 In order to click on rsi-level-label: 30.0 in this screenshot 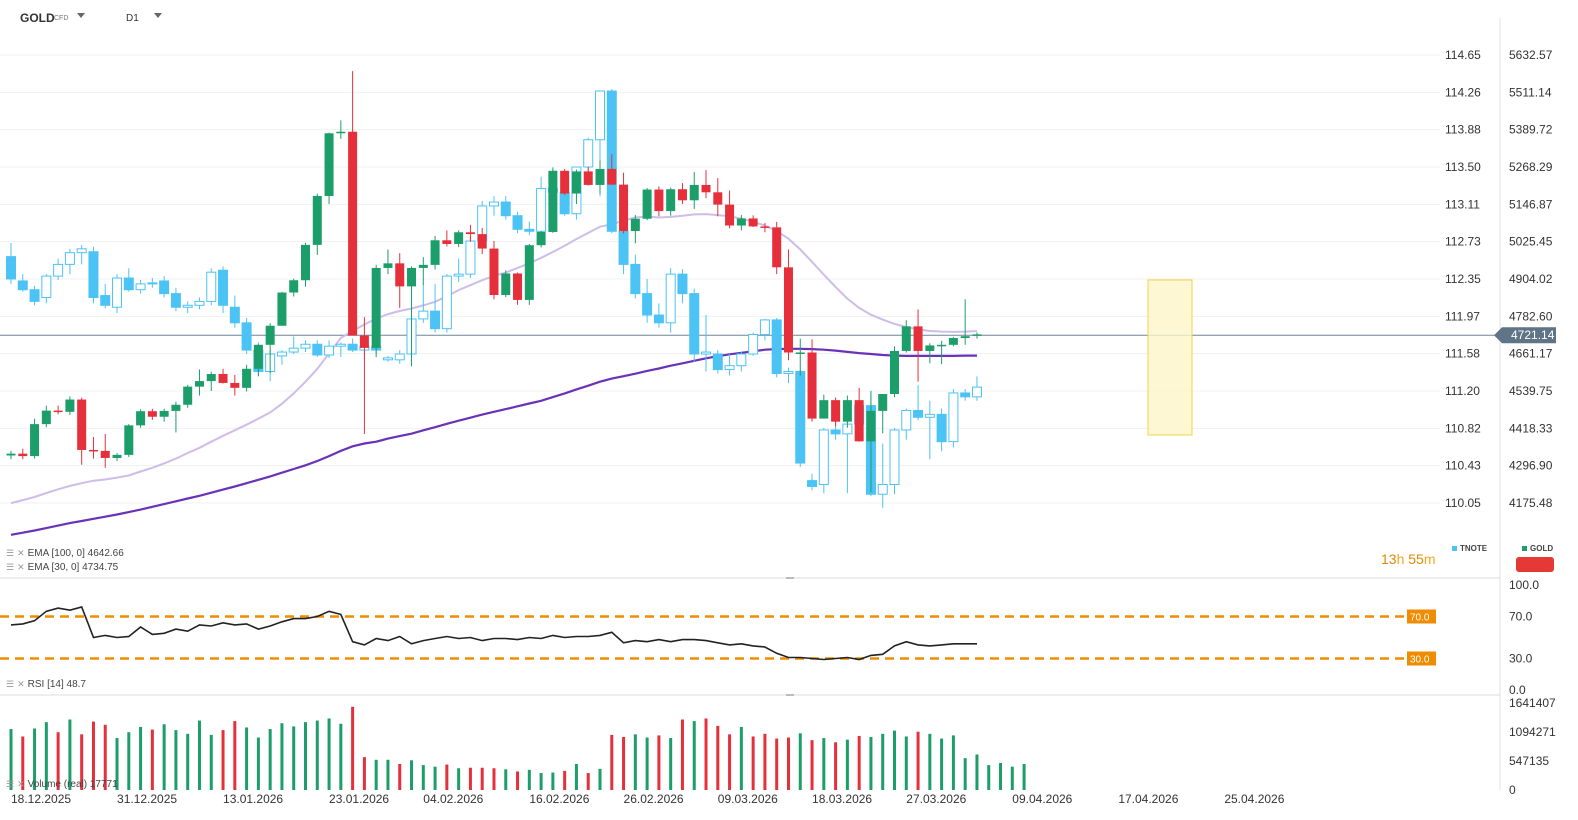, I will do `click(1420, 660)`.